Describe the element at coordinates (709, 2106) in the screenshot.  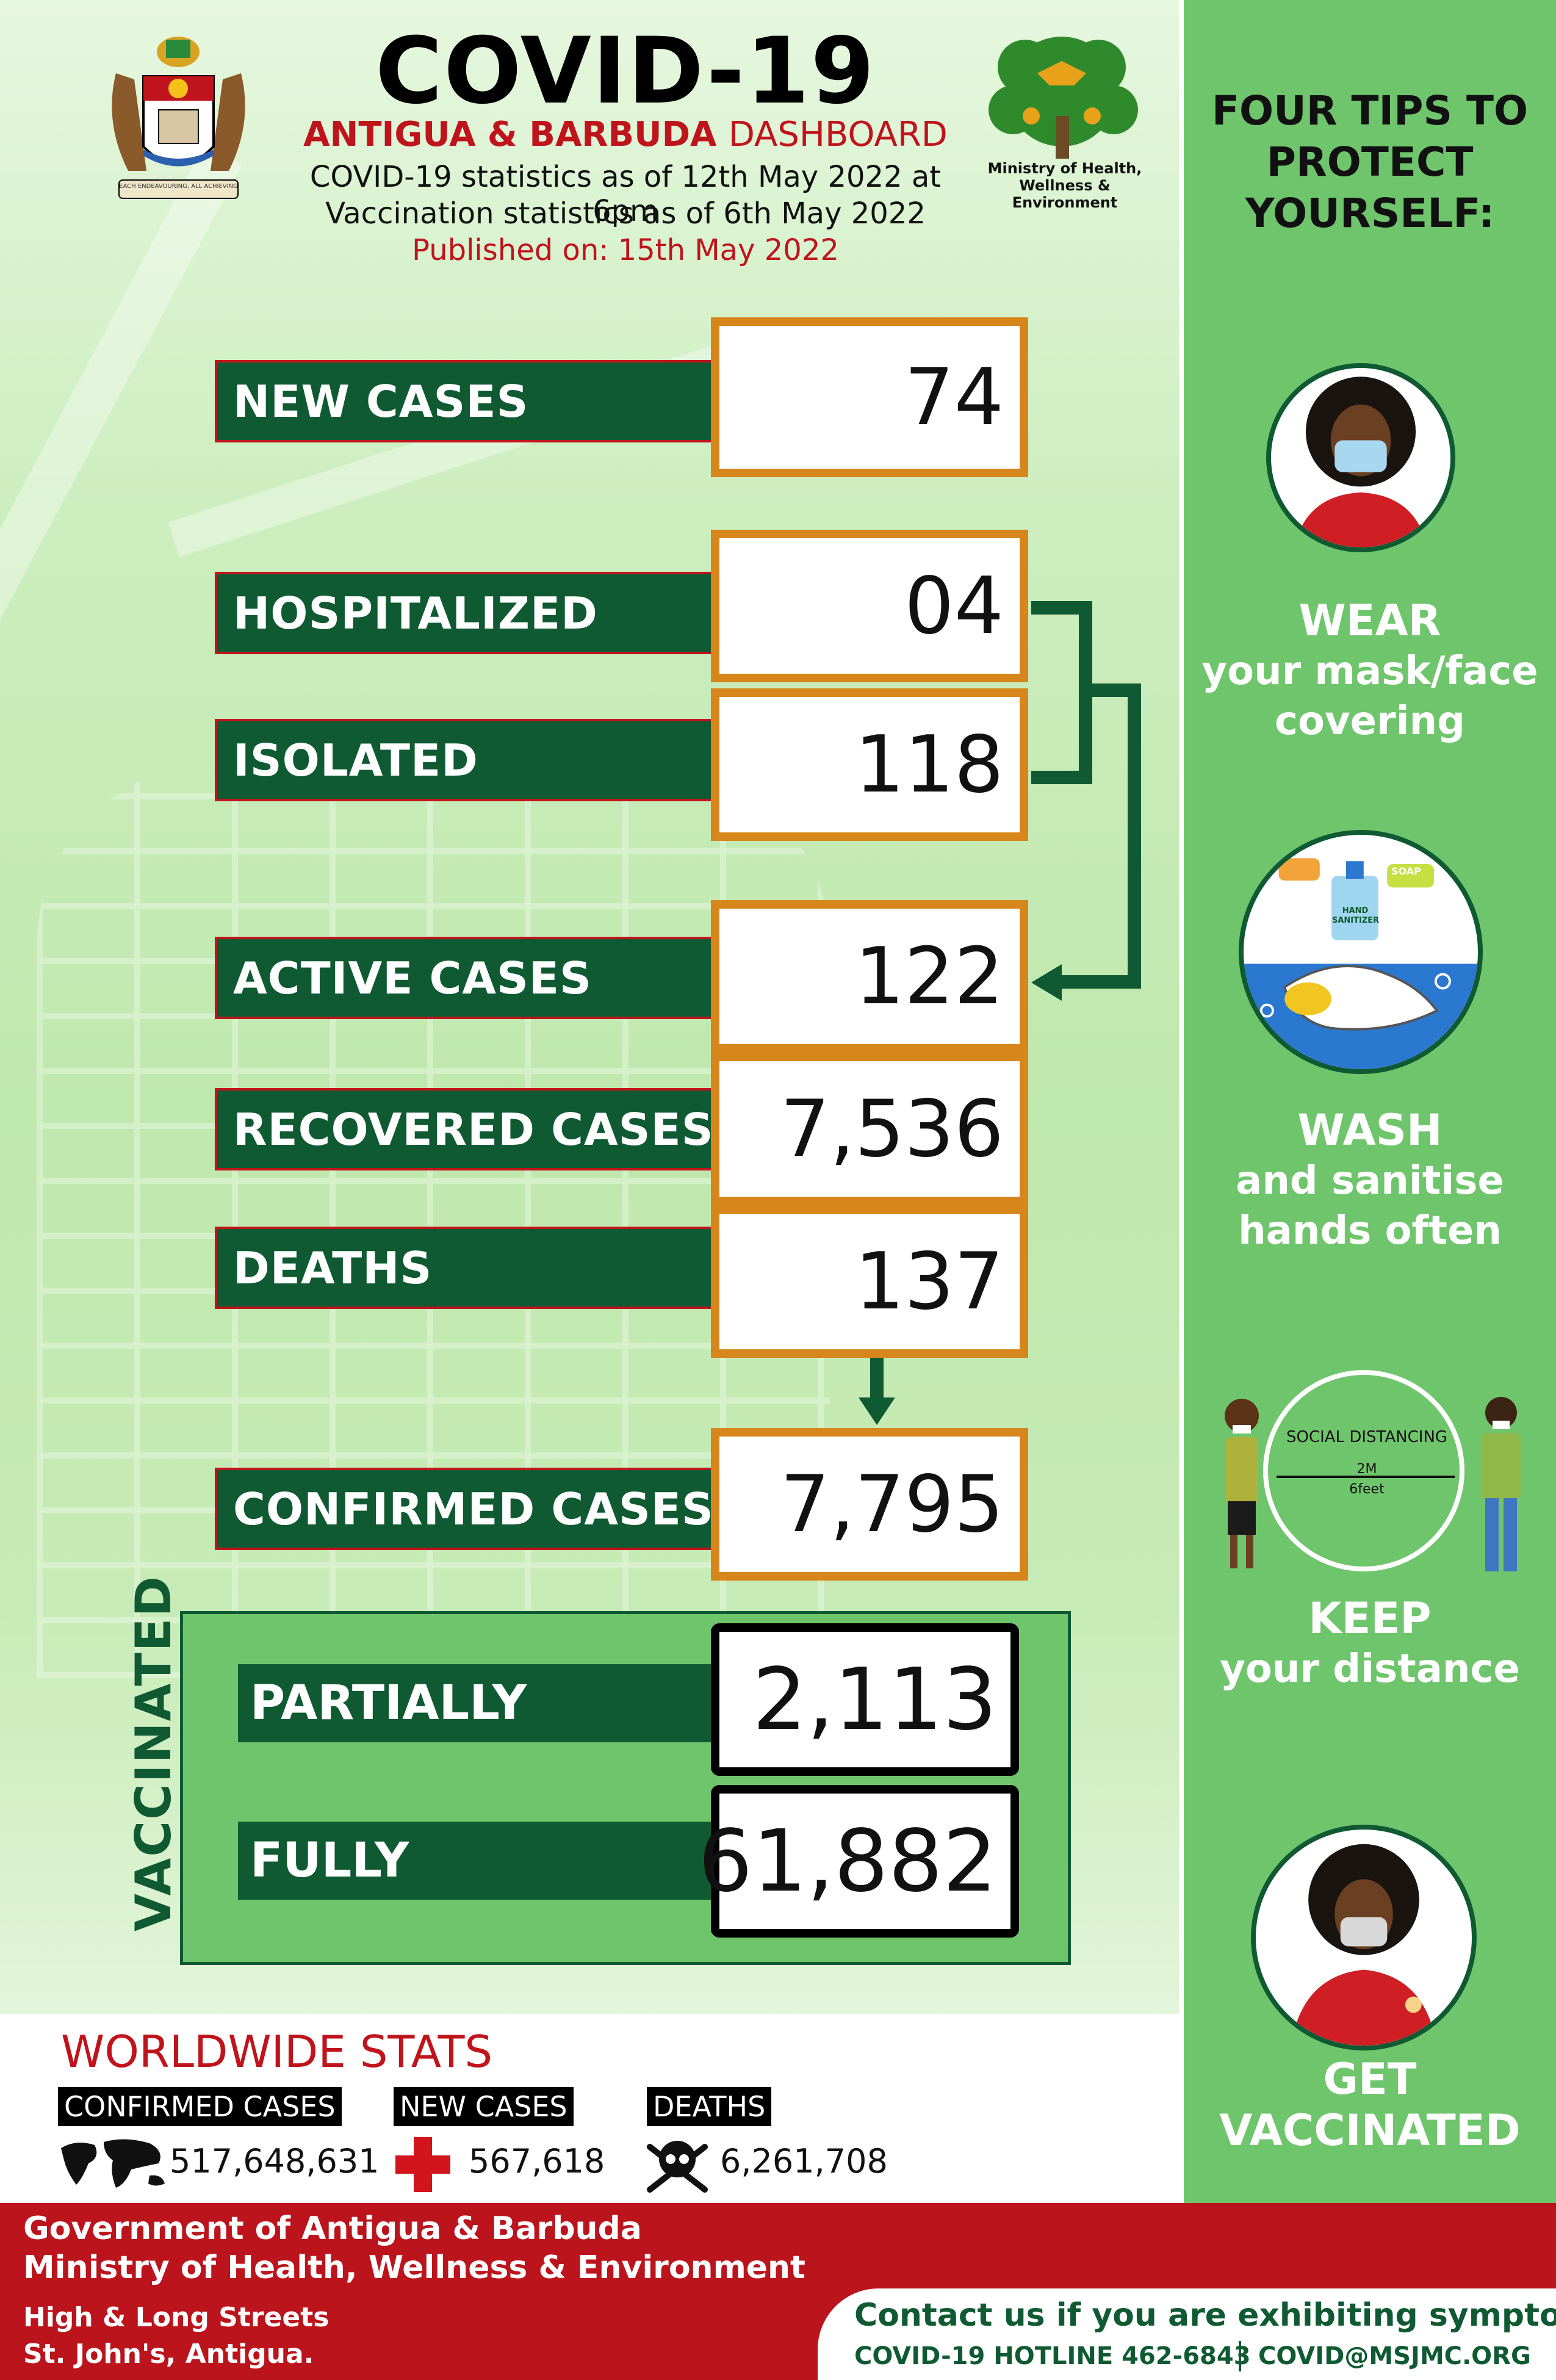
I see `worldwide-deaths-label: DEATHS` at that location.